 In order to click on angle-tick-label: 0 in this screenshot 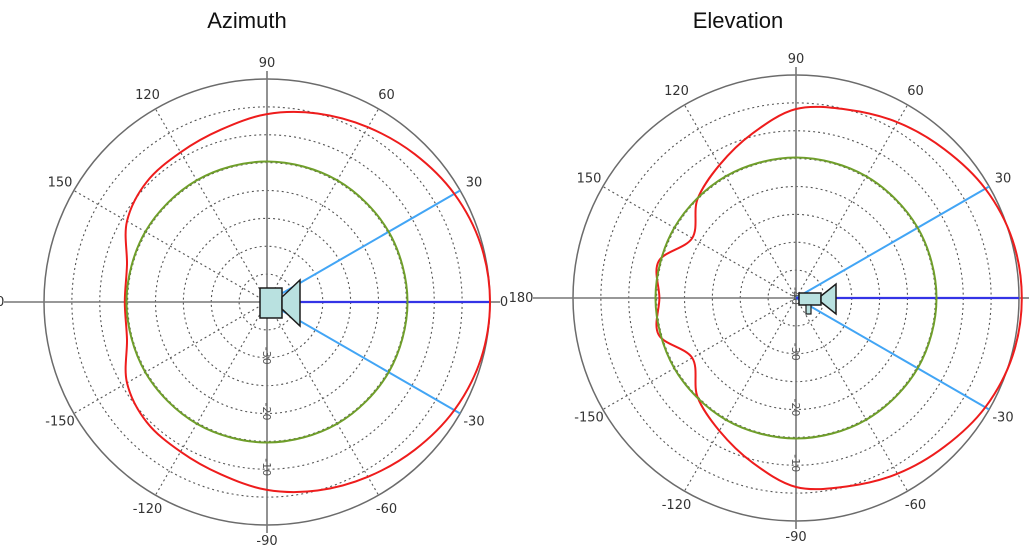, I will do `click(504, 302)`.